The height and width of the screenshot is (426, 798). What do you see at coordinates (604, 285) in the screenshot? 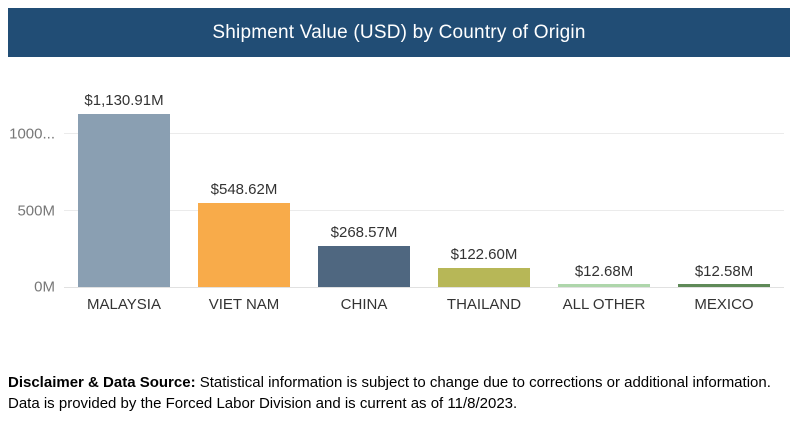
I see `bar-all-other` at bounding box center [604, 285].